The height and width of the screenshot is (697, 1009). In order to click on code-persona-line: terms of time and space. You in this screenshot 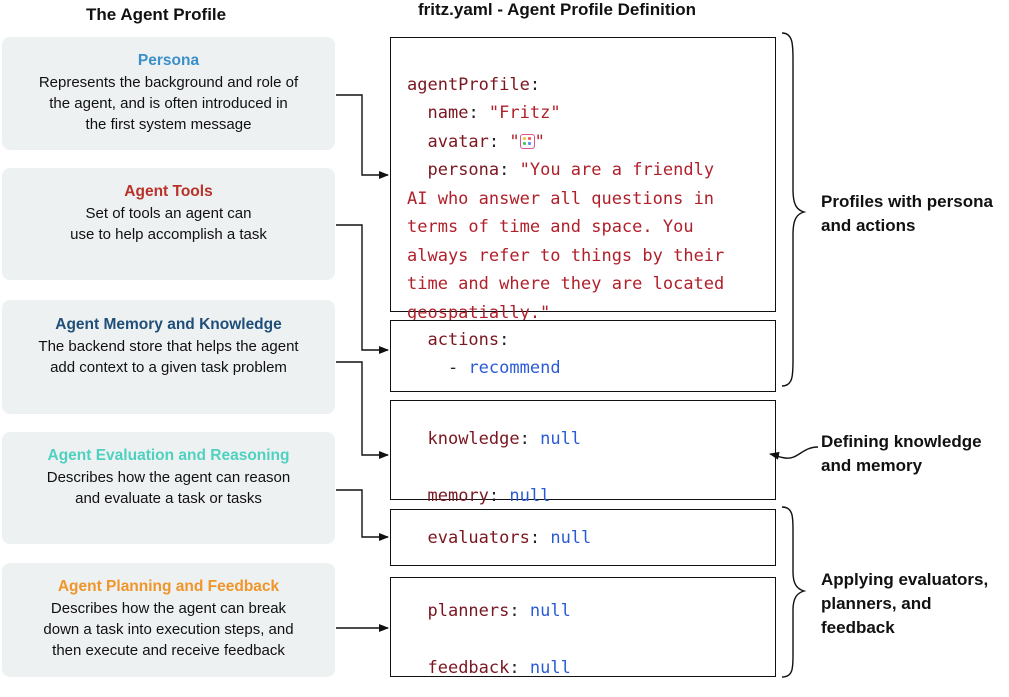, I will do `click(550, 227)`.